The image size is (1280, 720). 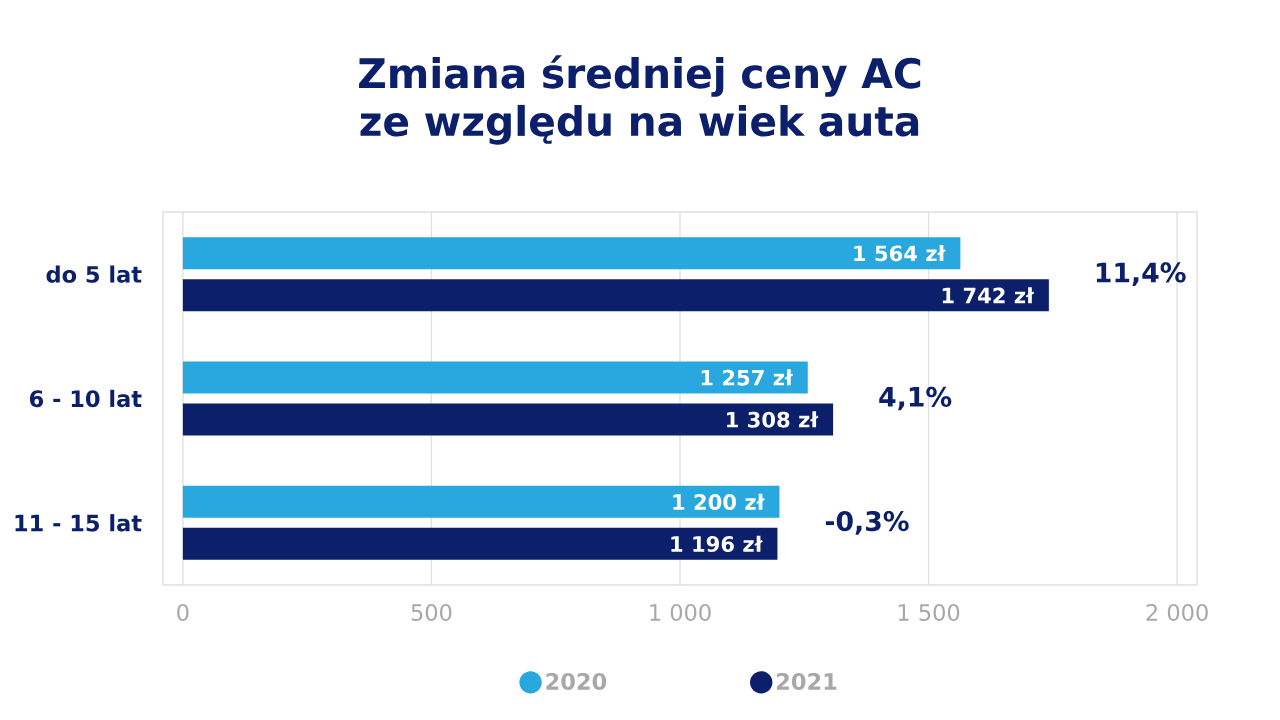 I want to click on x-tick-label: 1 500, so click(x=929, y=612).